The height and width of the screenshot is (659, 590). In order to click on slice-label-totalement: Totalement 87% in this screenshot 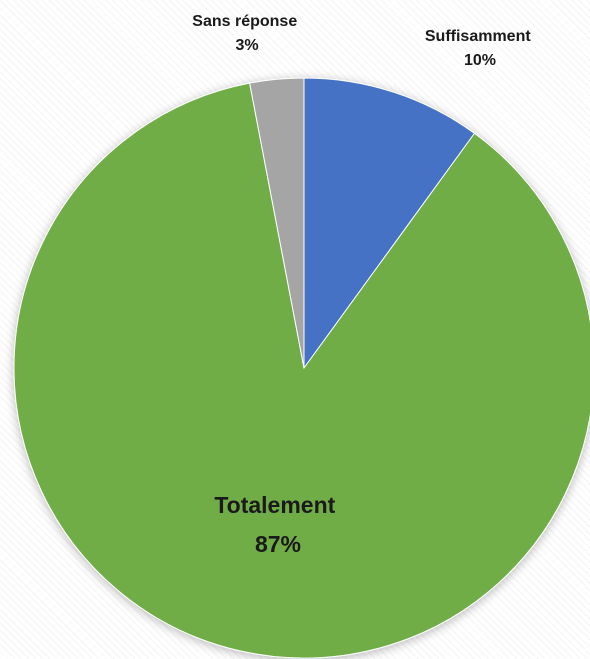, I will do `click(277, 524)`.